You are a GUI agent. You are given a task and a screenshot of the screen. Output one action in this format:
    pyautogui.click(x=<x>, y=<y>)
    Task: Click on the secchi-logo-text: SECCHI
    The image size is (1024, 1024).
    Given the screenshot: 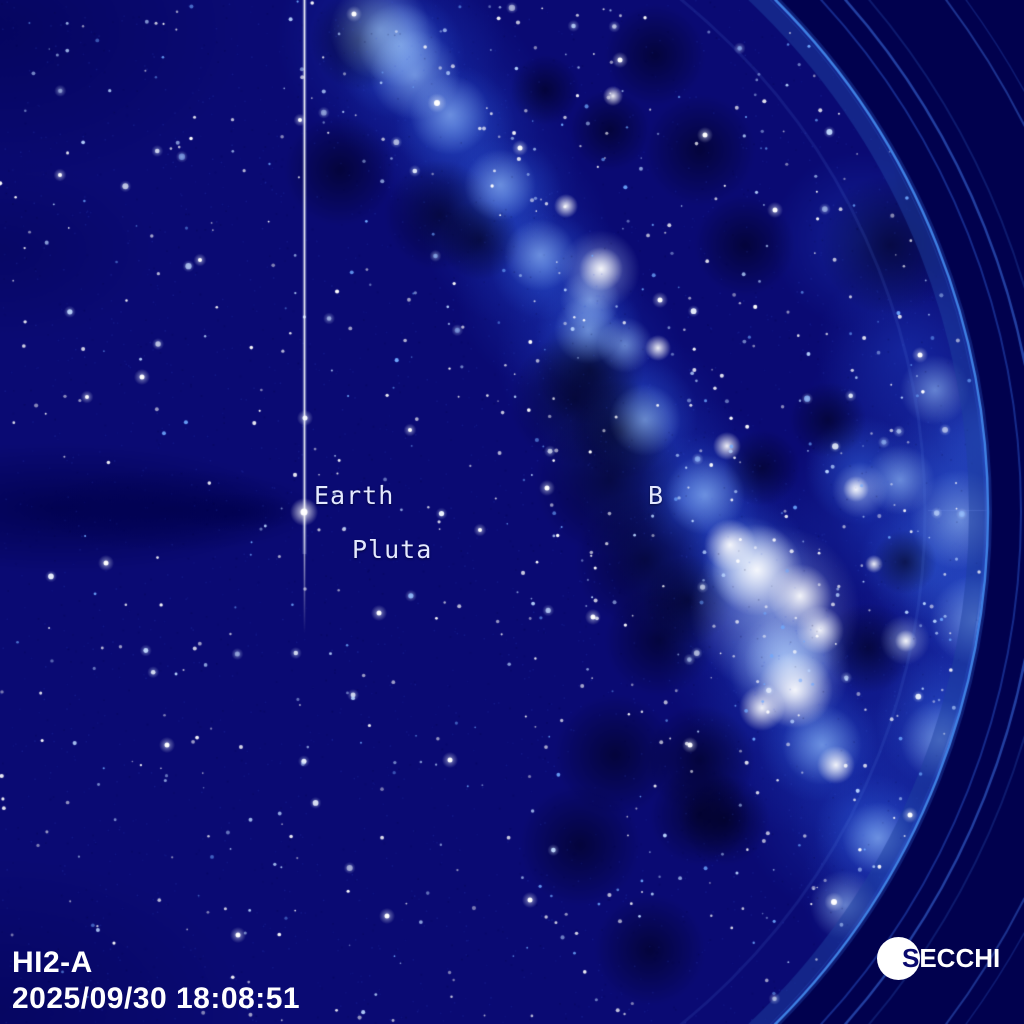 What is the action you would take?
    pyautogui.click(x=951, y=958)
    